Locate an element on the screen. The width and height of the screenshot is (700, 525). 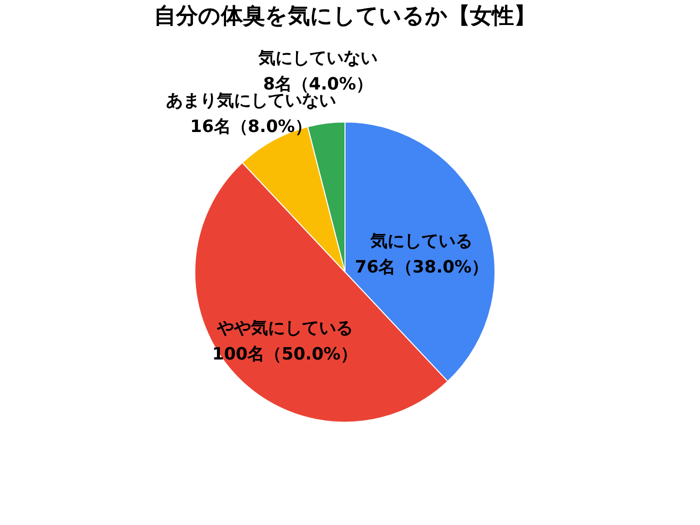
chart-title: 自分の体臭を気にしているか【女性】 is located at coordinates (345, 16).